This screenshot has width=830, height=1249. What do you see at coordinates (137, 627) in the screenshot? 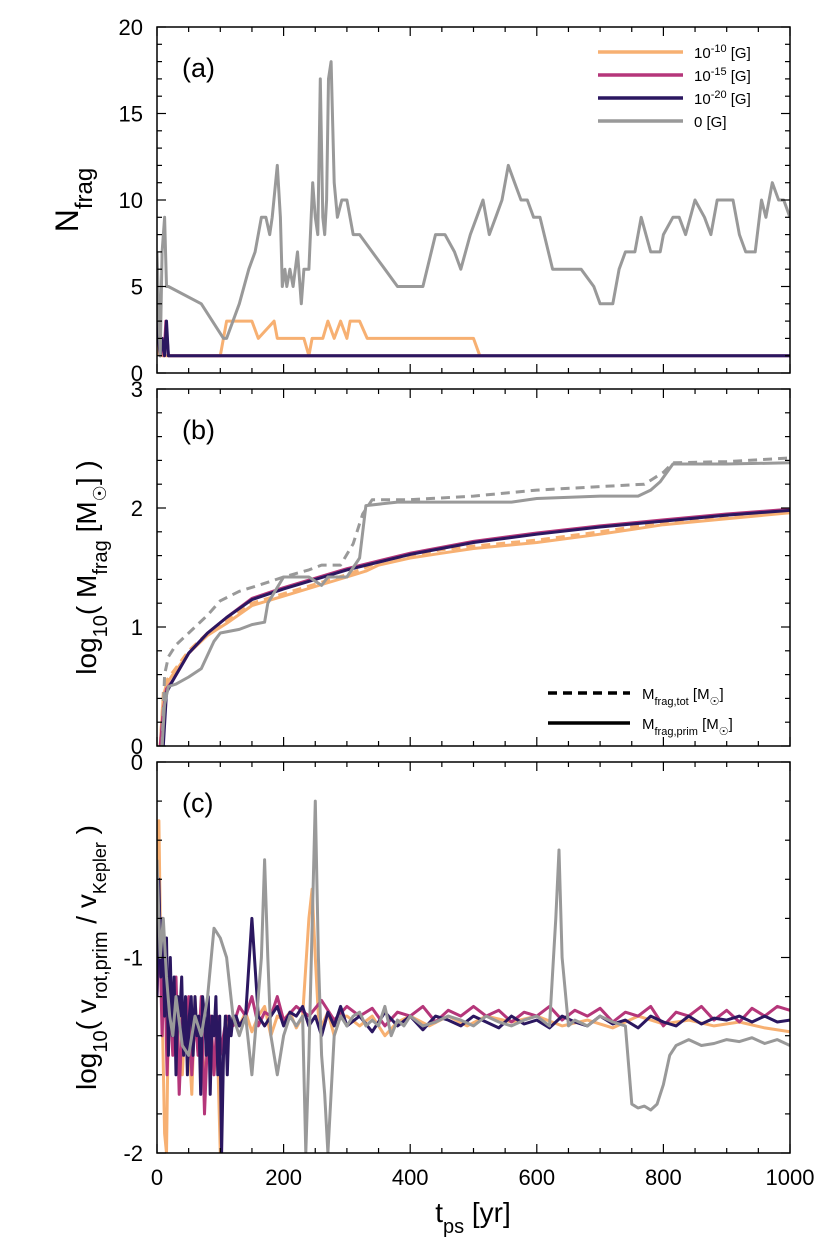
I see `y-tick-label: 1` at bounding box center [137, 627].